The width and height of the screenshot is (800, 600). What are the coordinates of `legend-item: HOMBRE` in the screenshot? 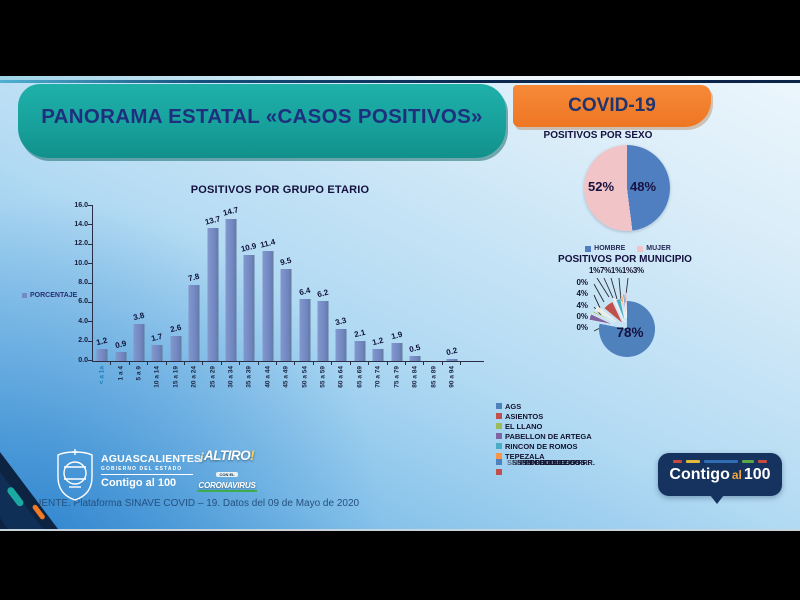 It's located at (605, 248).